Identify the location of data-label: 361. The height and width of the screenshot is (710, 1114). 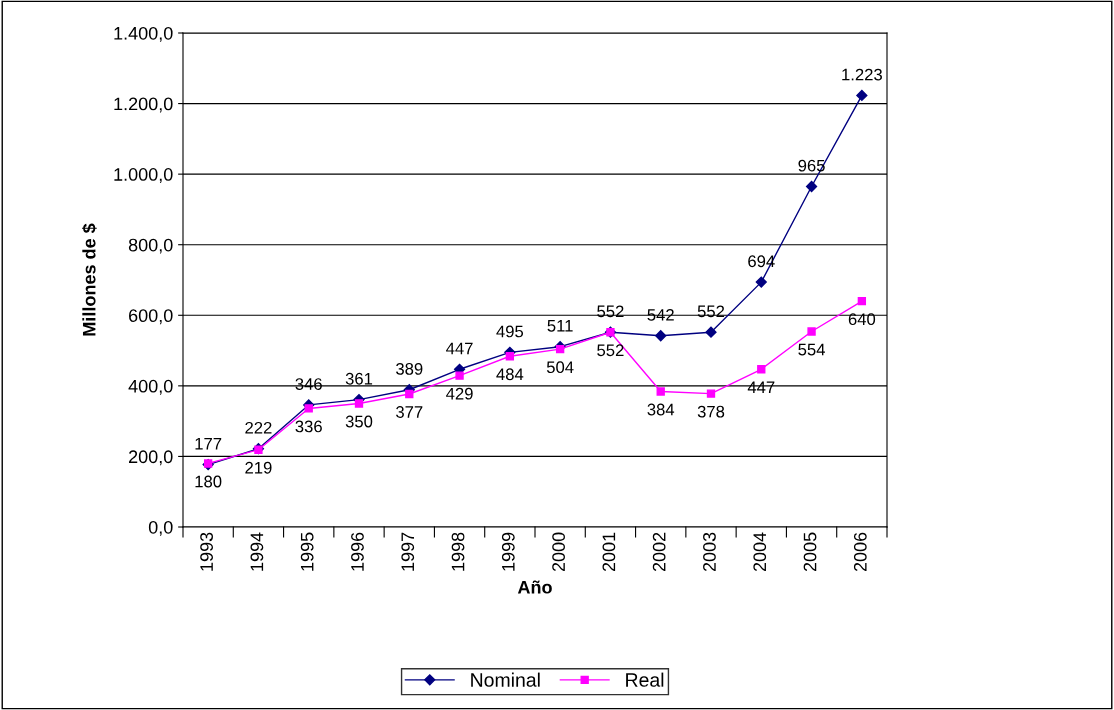
(359, 378).